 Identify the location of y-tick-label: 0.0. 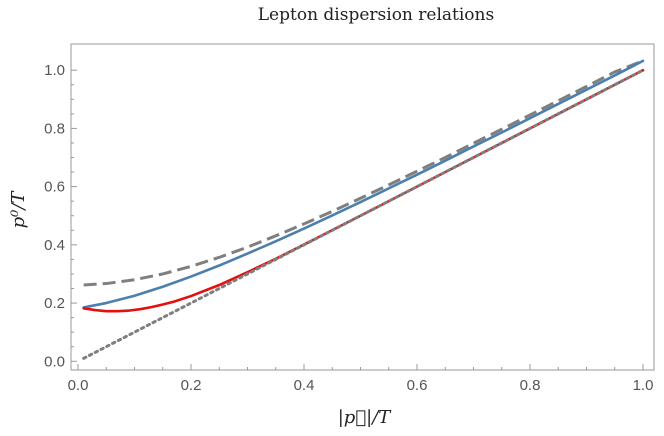
(54, 361).